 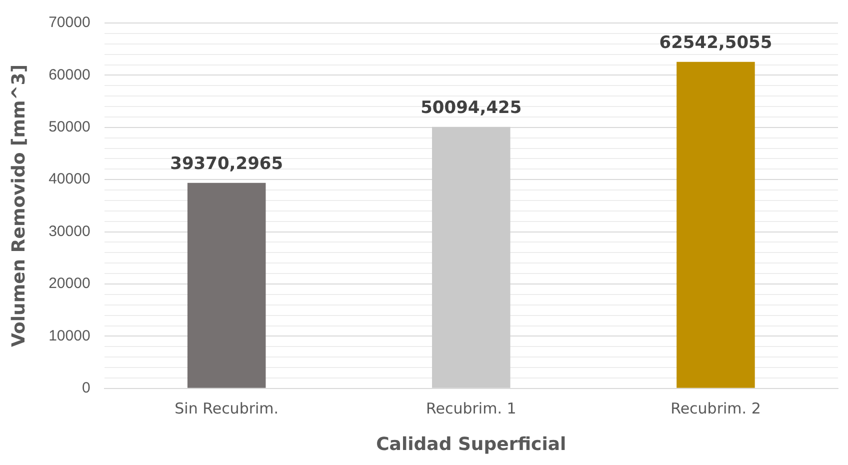 What do you see at coordinates (226, 408) in the screenshot?
I see `x-tick-label: Sin Recubrim.` at bounding box center [226, 408].